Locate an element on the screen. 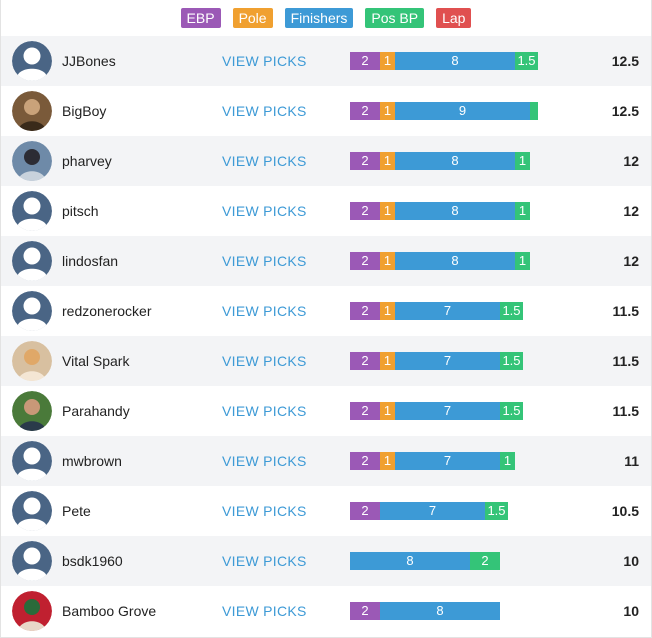 The image size is (652, 638). username: Pete is located at coordinates (76, 511).